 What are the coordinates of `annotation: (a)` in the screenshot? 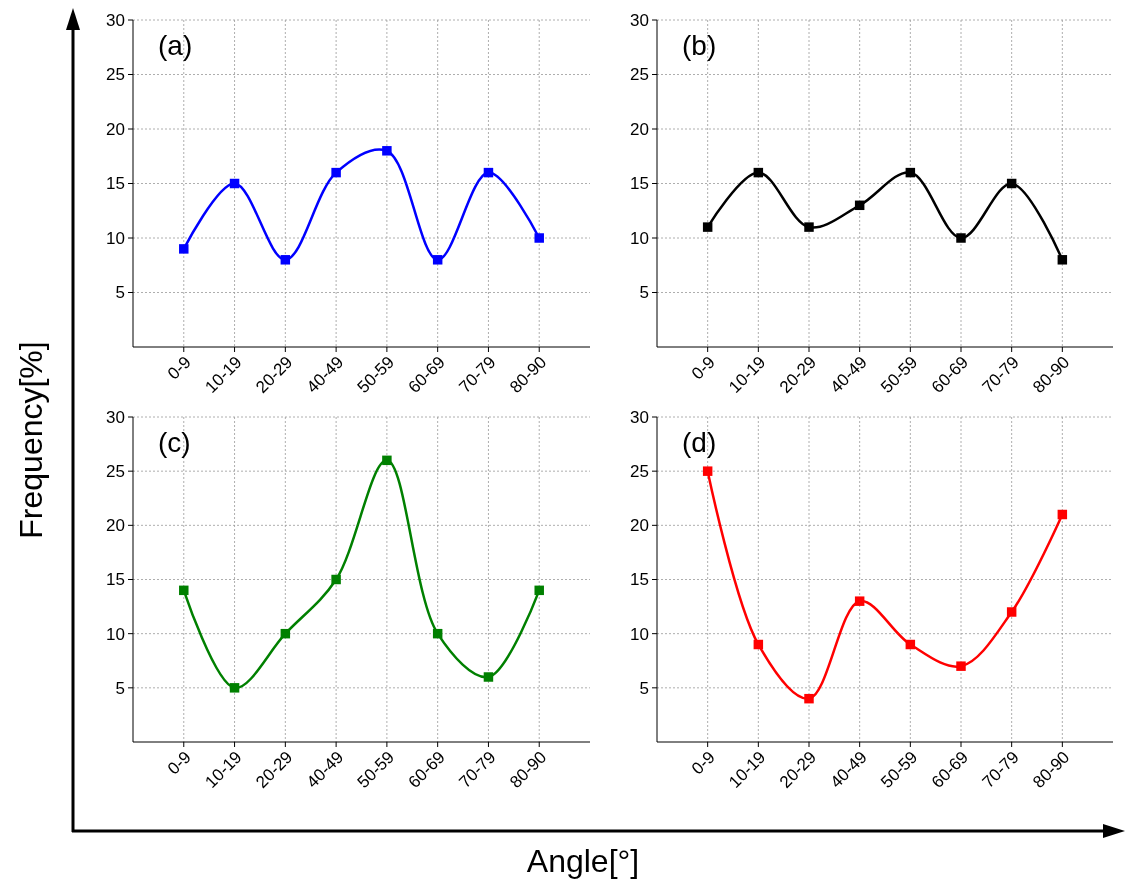 It's located at (175, 45).